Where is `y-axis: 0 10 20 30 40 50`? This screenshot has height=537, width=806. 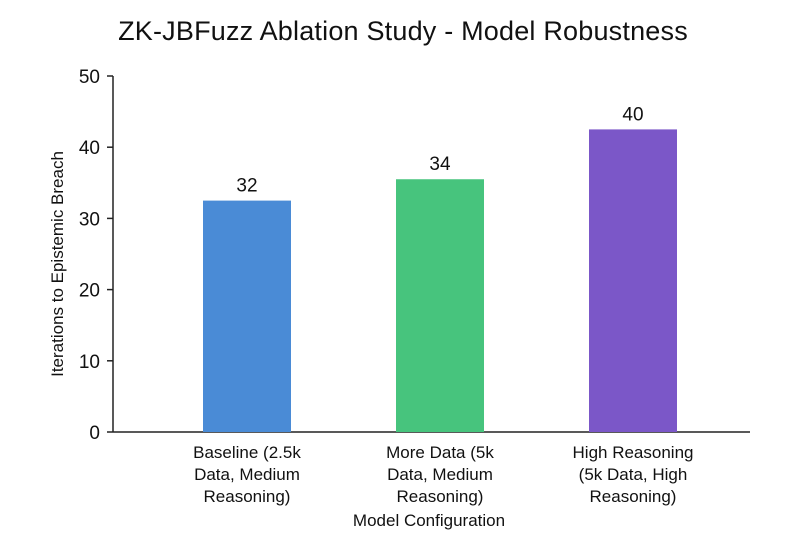 y-axis: 0 10 20 30 40 50 is located at coordinates (96, 255).